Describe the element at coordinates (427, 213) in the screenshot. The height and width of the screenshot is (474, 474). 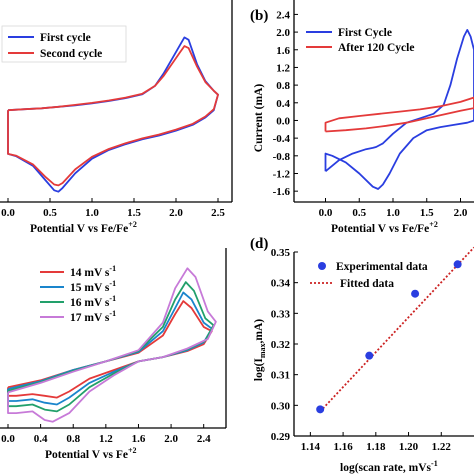
I see `panel-b-x-tick-label: 1.5` at that location.